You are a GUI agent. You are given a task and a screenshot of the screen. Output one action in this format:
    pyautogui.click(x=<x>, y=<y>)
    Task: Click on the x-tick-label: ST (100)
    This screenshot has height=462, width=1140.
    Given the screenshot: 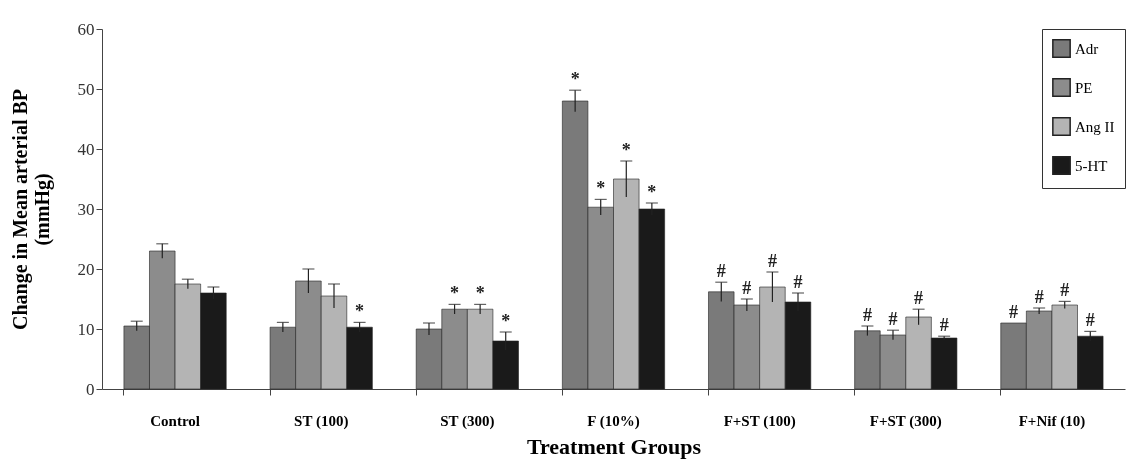 What is the action you would take?
    pyautogui.click(x=321, y=421)
    